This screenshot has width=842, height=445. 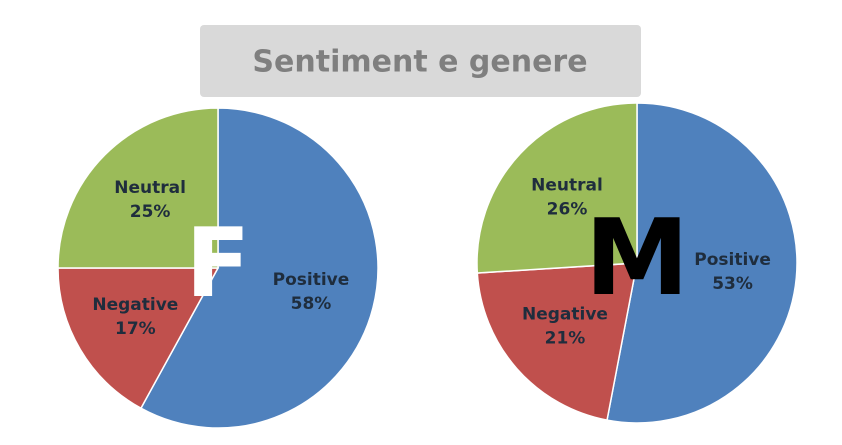 I want to click on title: Sentiment e genere, so click(x=419, y=62).